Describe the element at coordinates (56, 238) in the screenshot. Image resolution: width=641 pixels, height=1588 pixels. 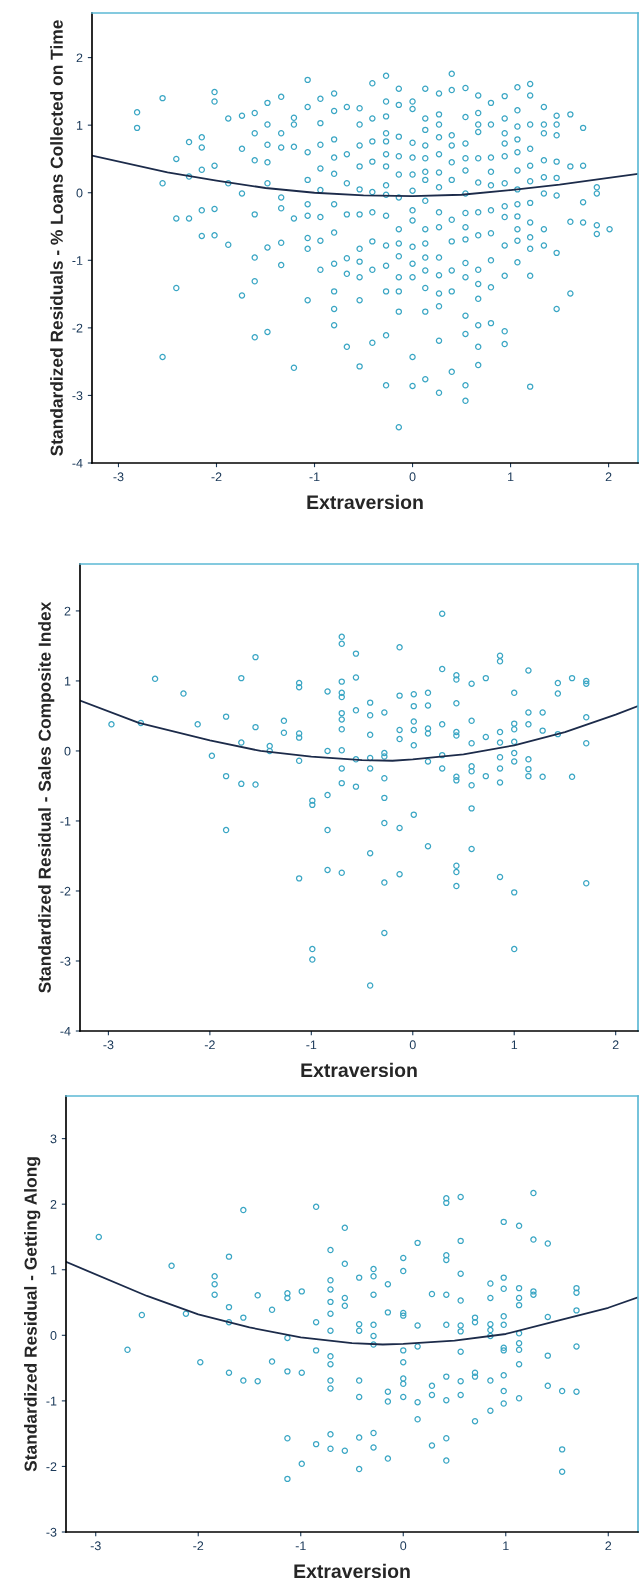
I see `y-axis-title: Standardized Residuals - % Loans Collected on Time` at that location.